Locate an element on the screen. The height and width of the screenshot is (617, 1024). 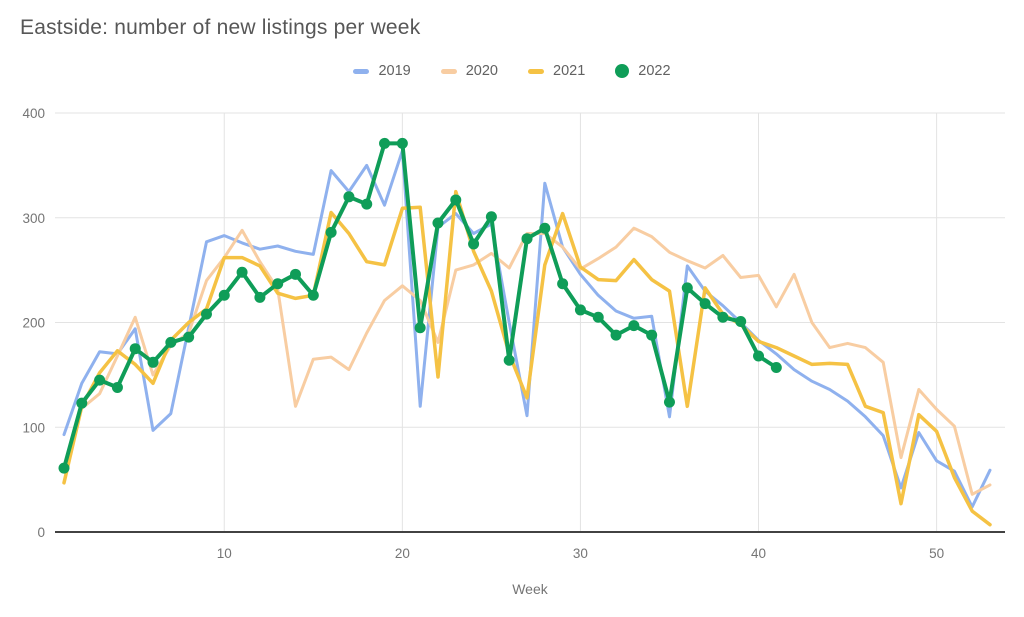
legend-swatch-2021 is located at coordinates (536, 71).